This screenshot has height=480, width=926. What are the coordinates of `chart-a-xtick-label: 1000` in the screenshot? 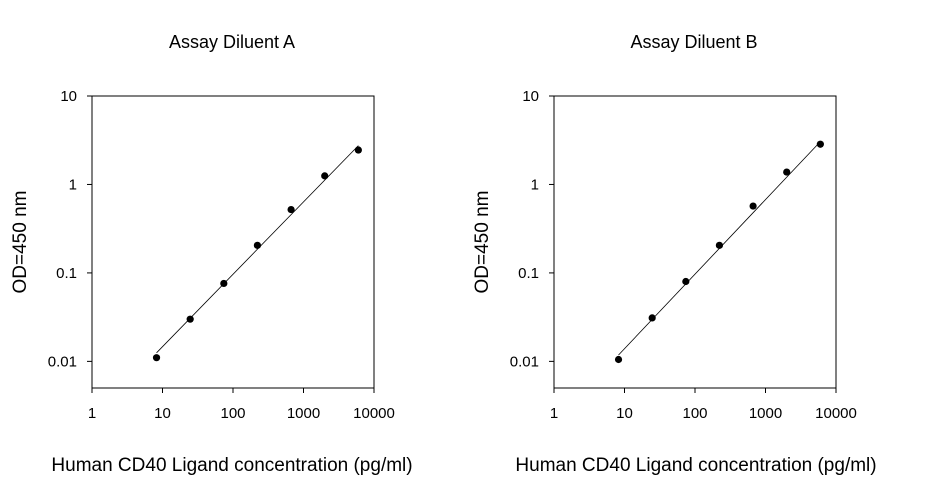 It's located at (303, 413).